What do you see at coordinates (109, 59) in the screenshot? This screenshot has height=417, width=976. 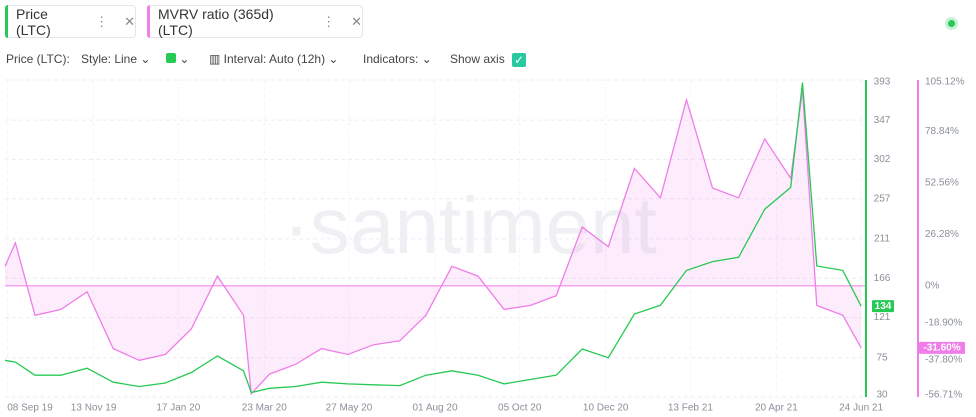 I see `style-label: Style: Line` at bounding box center [109, 59].